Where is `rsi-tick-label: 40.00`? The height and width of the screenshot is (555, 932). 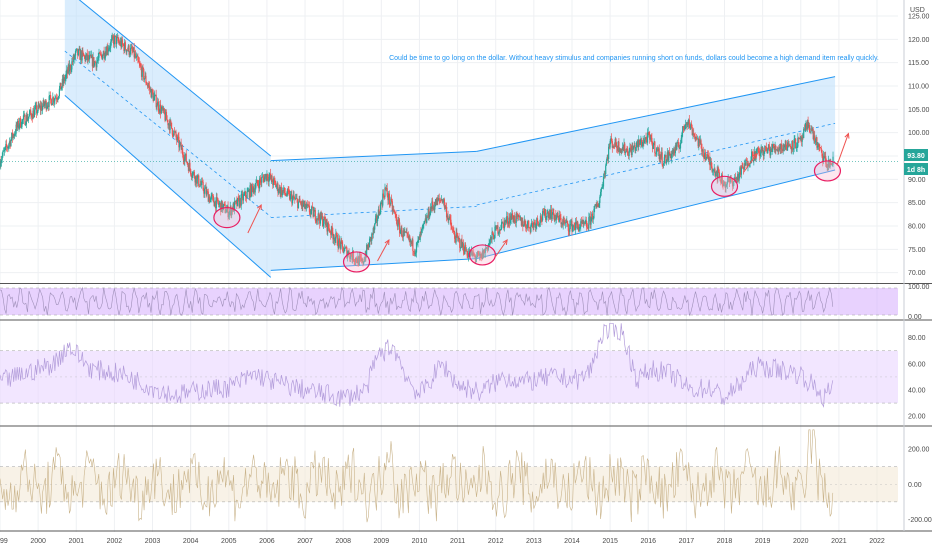 rsi-tick-label: 40.00 is located at coordinates (917, 391).